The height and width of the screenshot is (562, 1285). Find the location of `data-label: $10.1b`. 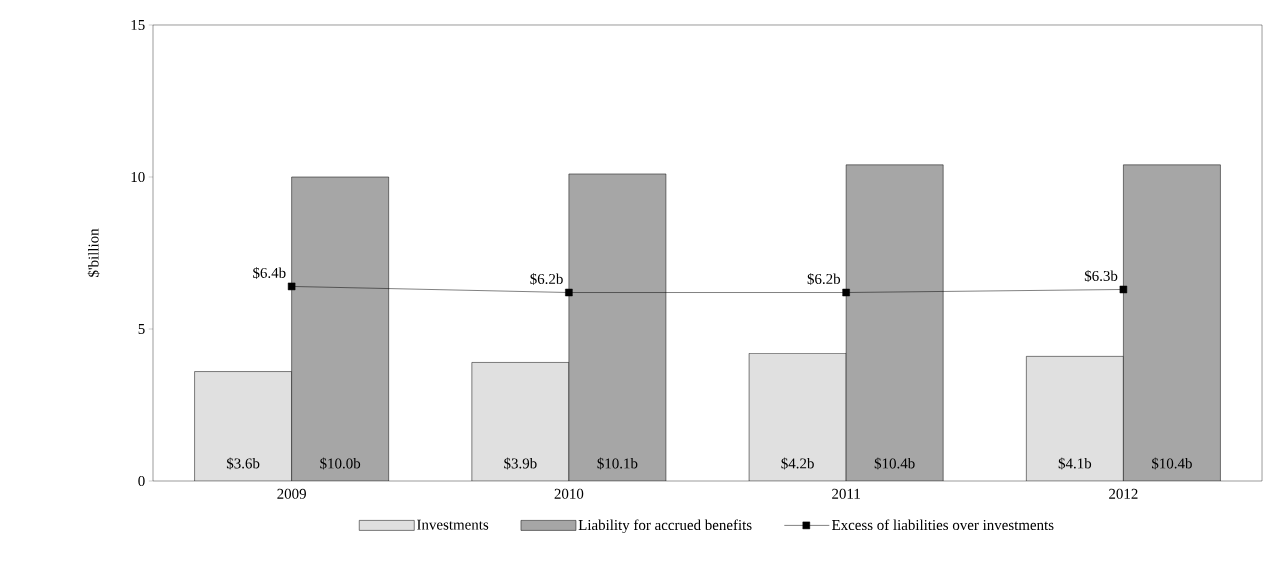

data-label: $10.1b is located at coordinates (617, 463).